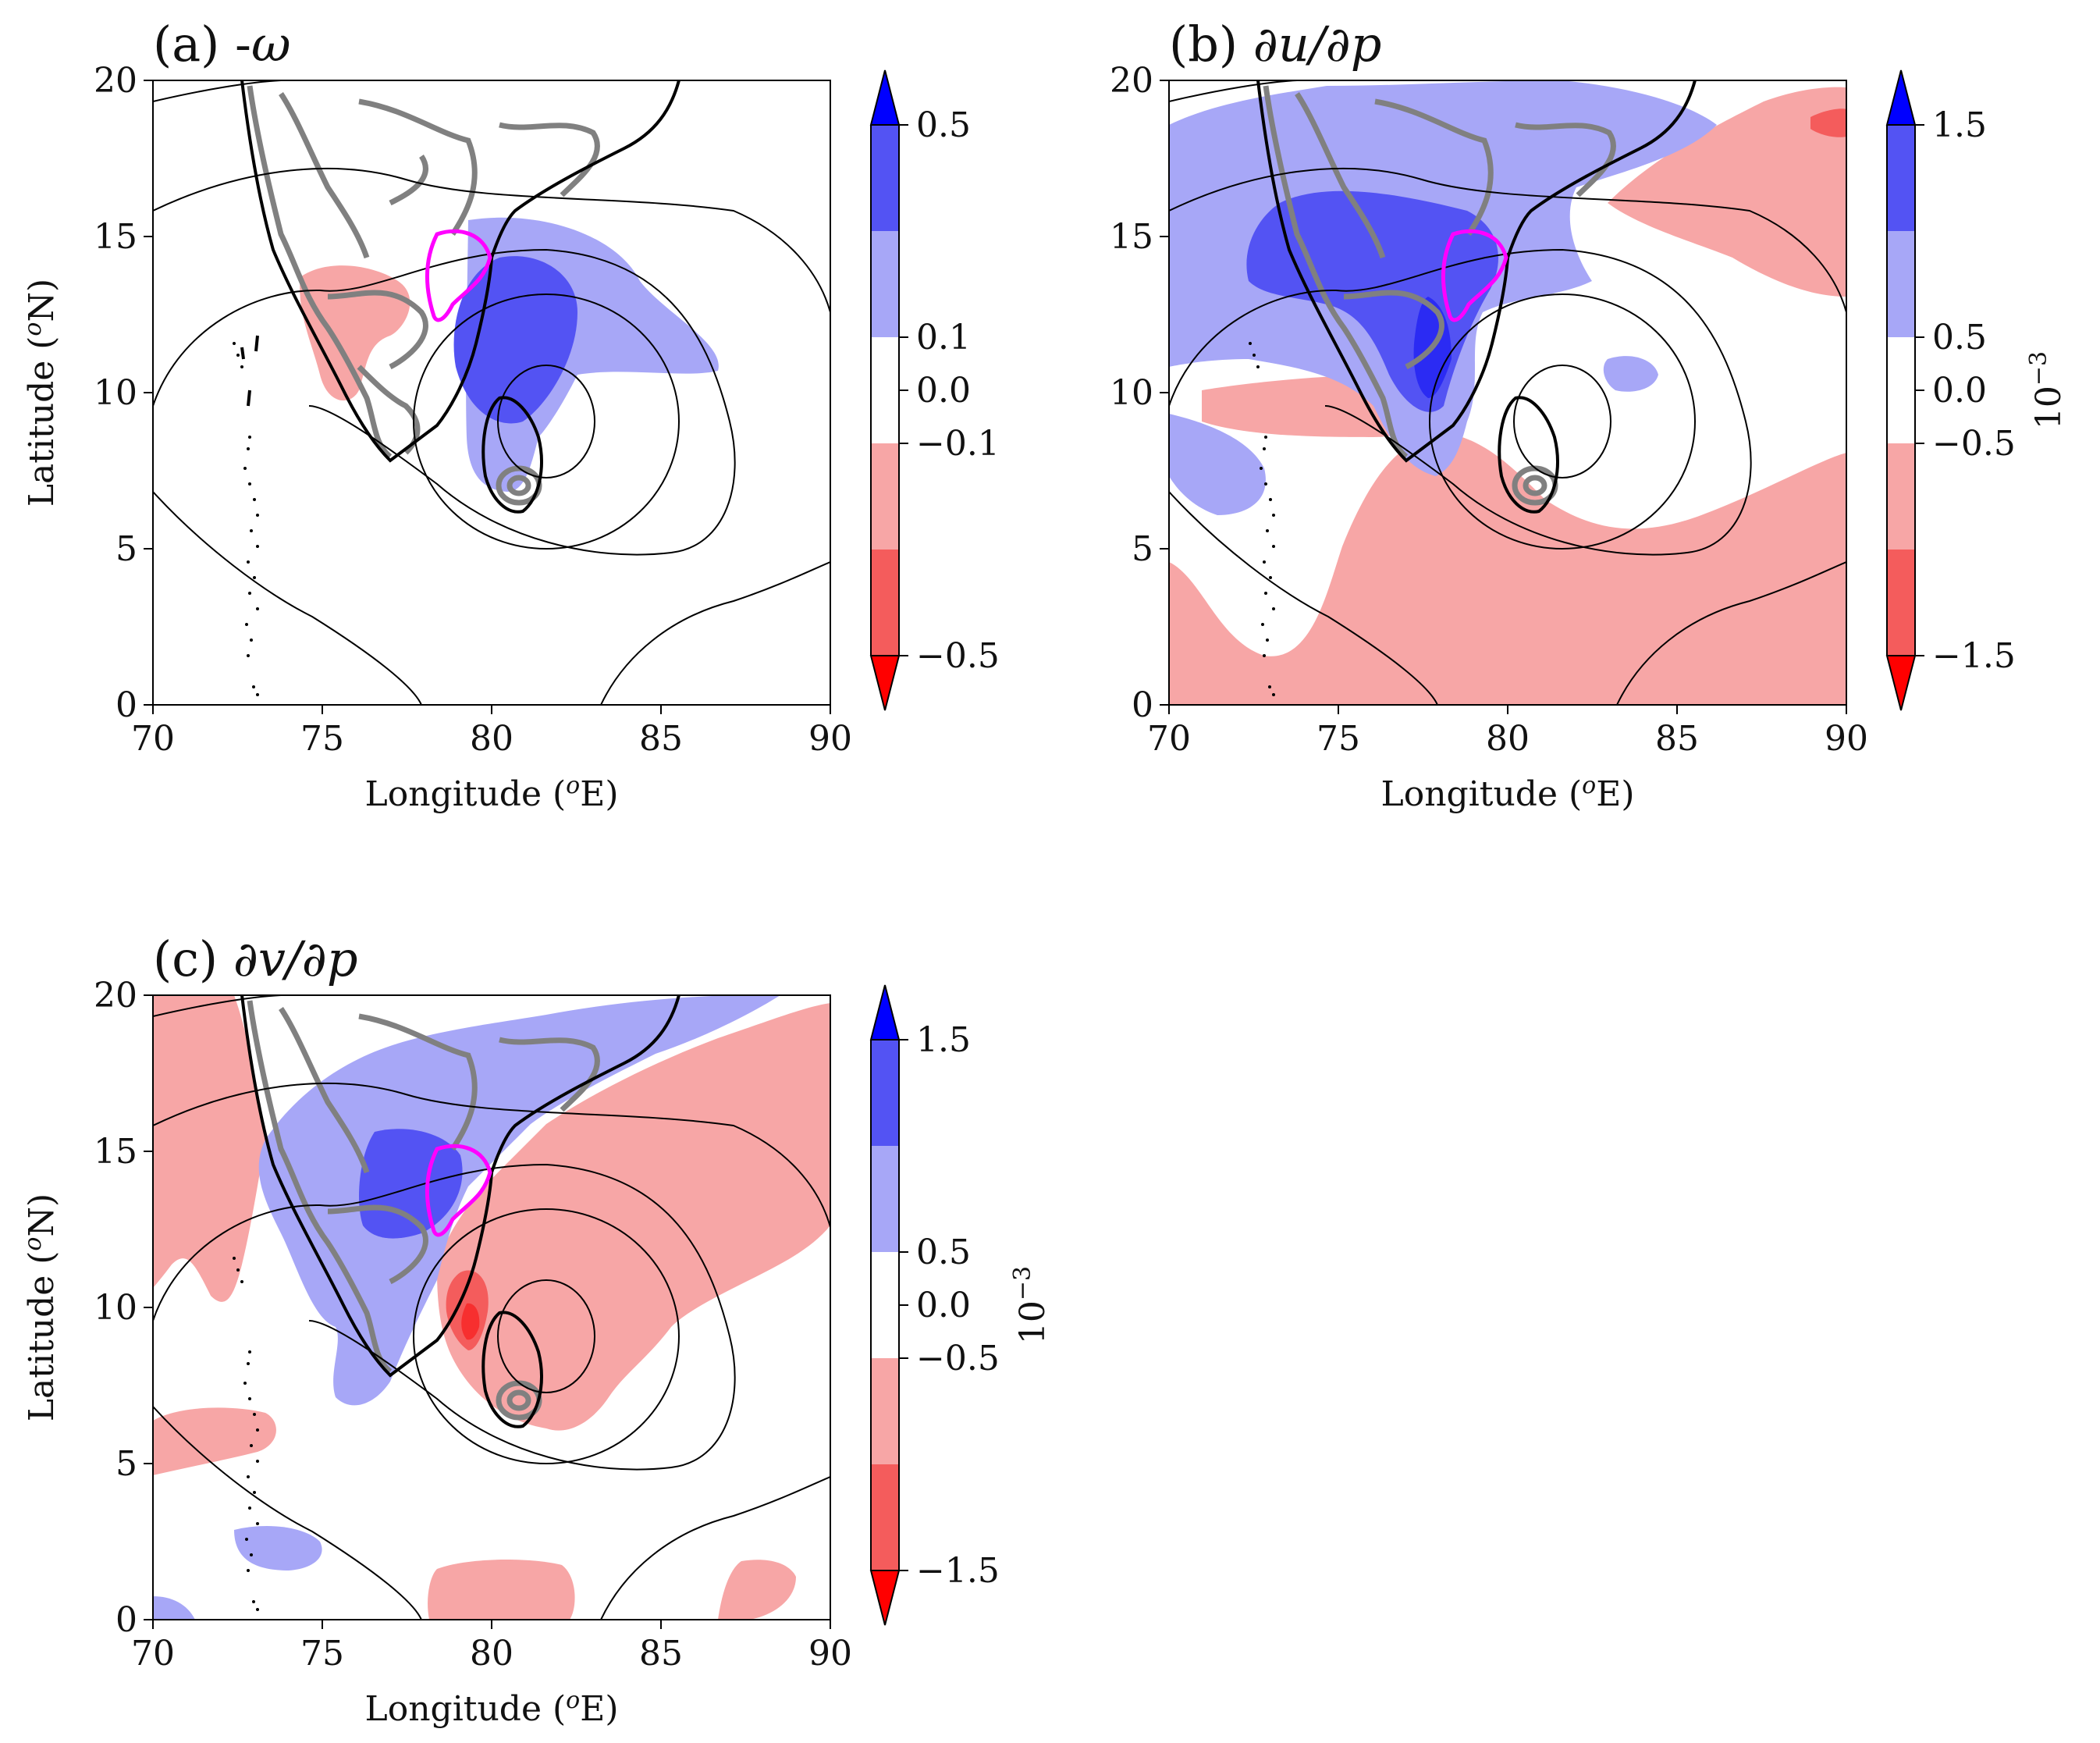  I want to click on panel-b-colorbar-tick-label: −0.5, so click(1974, 444).